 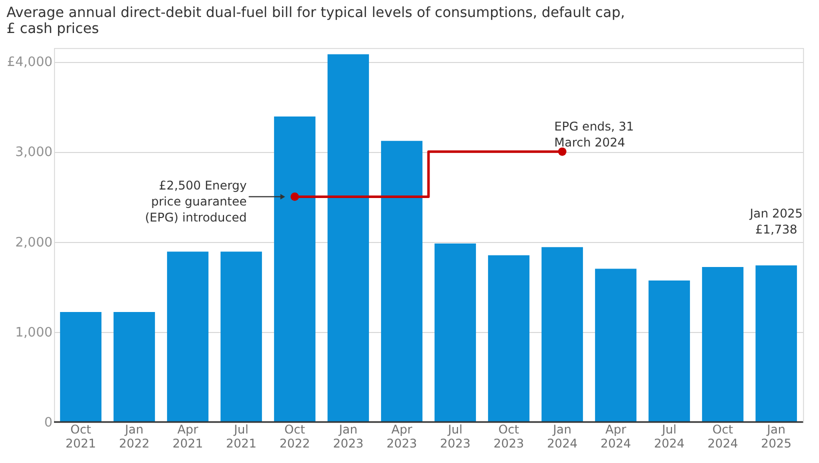 I want to click on x-tick-label: Jul 2023, so click(x=455, y=436).